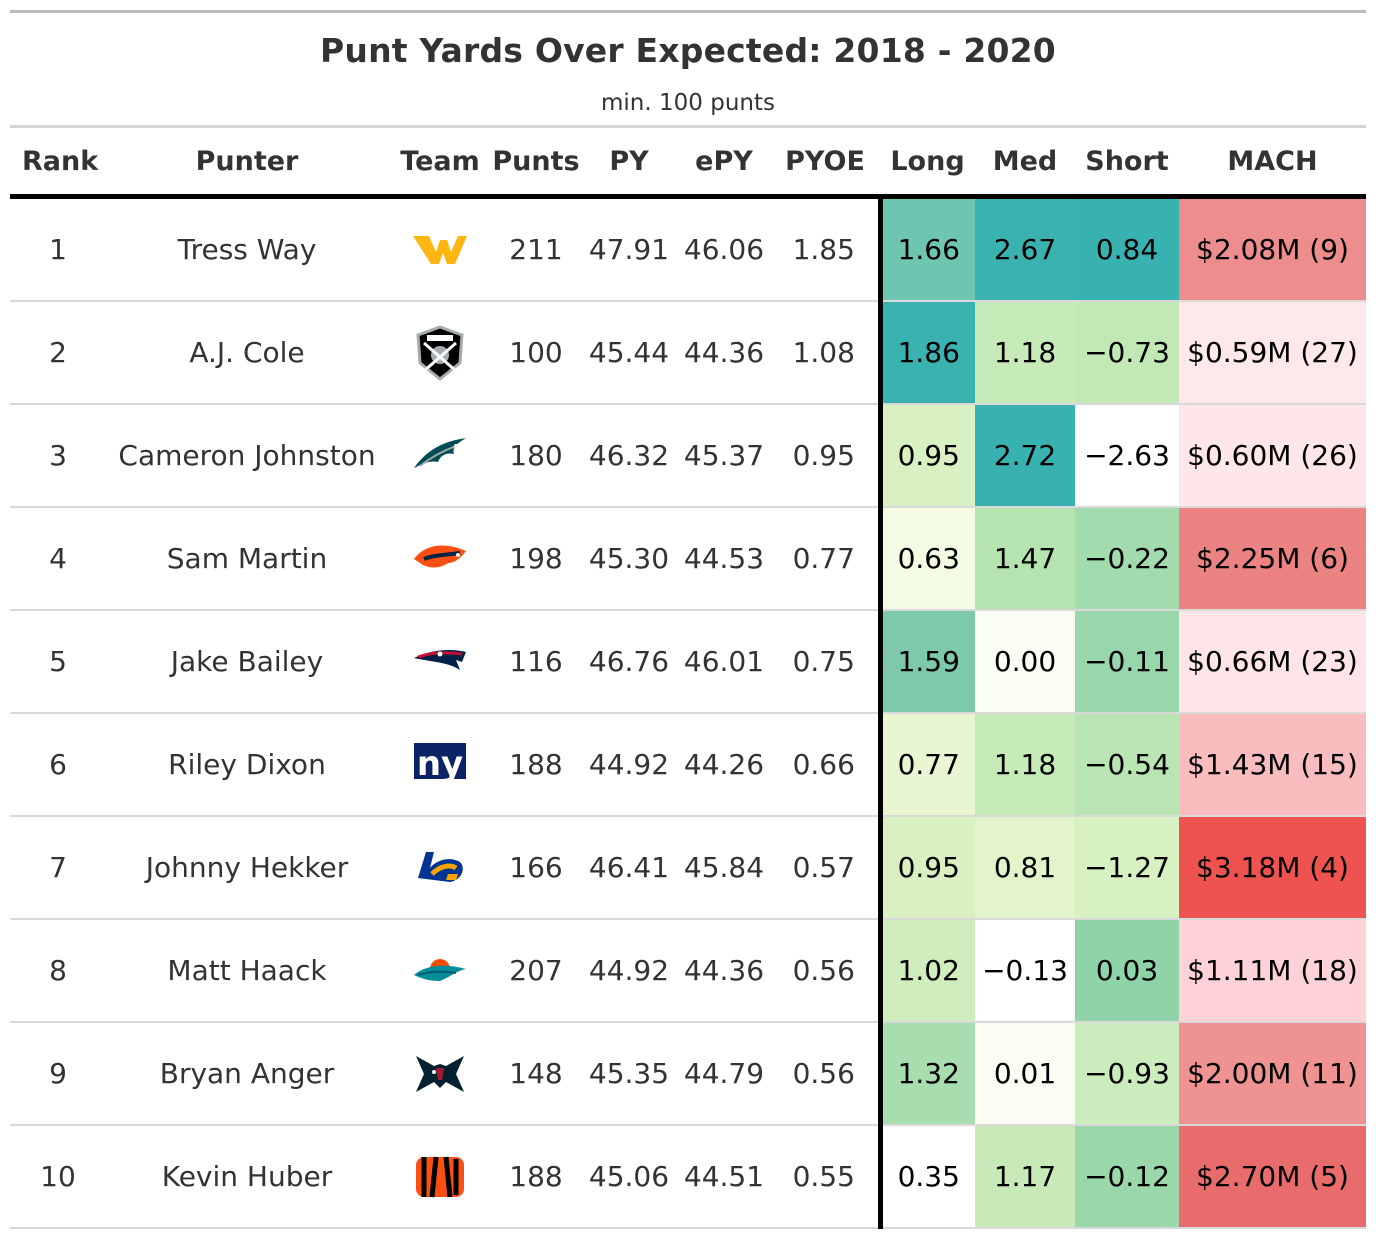 This screenshot has width=1376, height=1246. What do you see at coordinates (1127, 249) in the screenshot?
I see `cell-short: 0.84` at bounding box center [1127, 249].